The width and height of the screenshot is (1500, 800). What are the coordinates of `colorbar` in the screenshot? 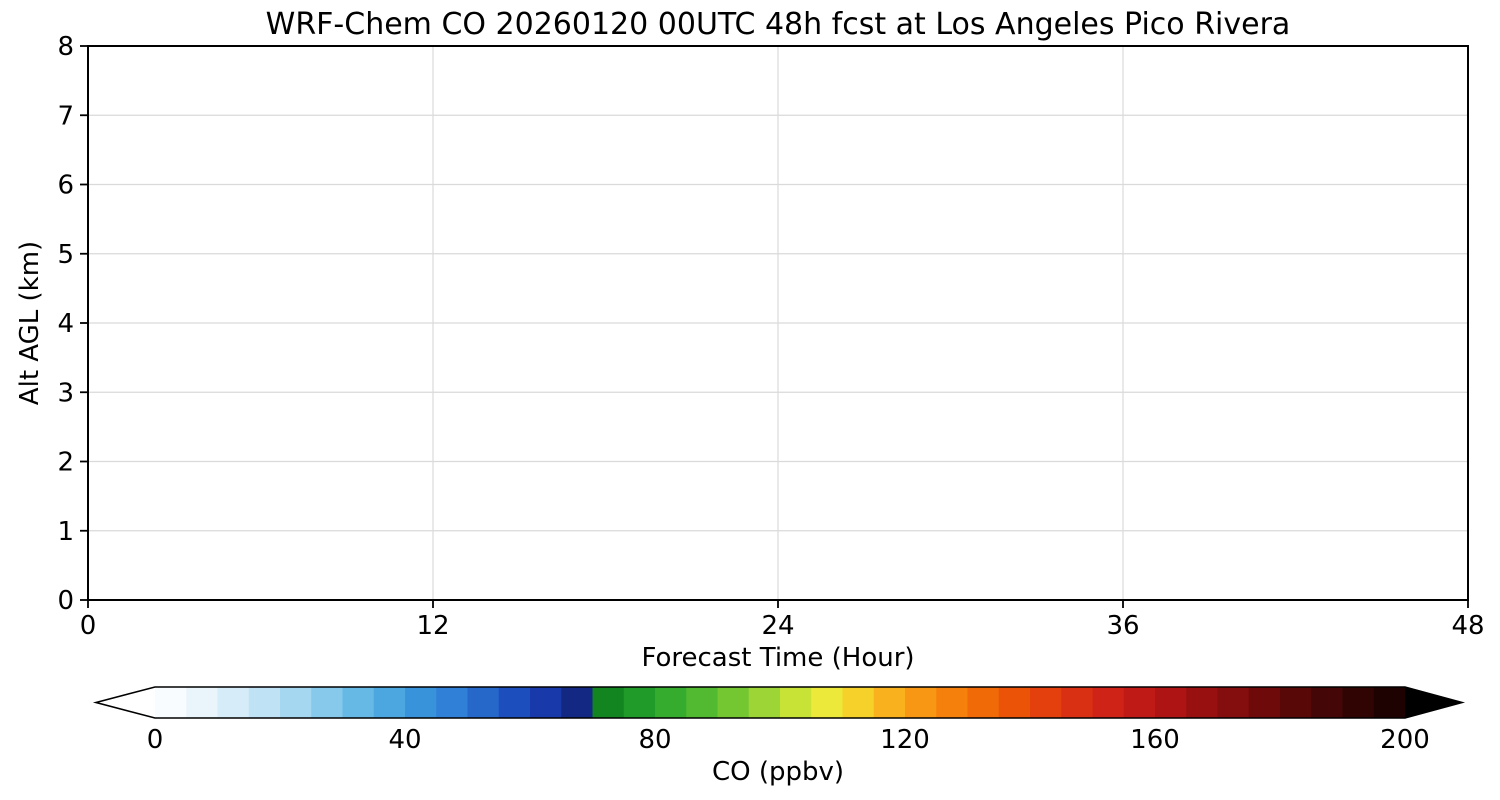 It's located at (779, 702).